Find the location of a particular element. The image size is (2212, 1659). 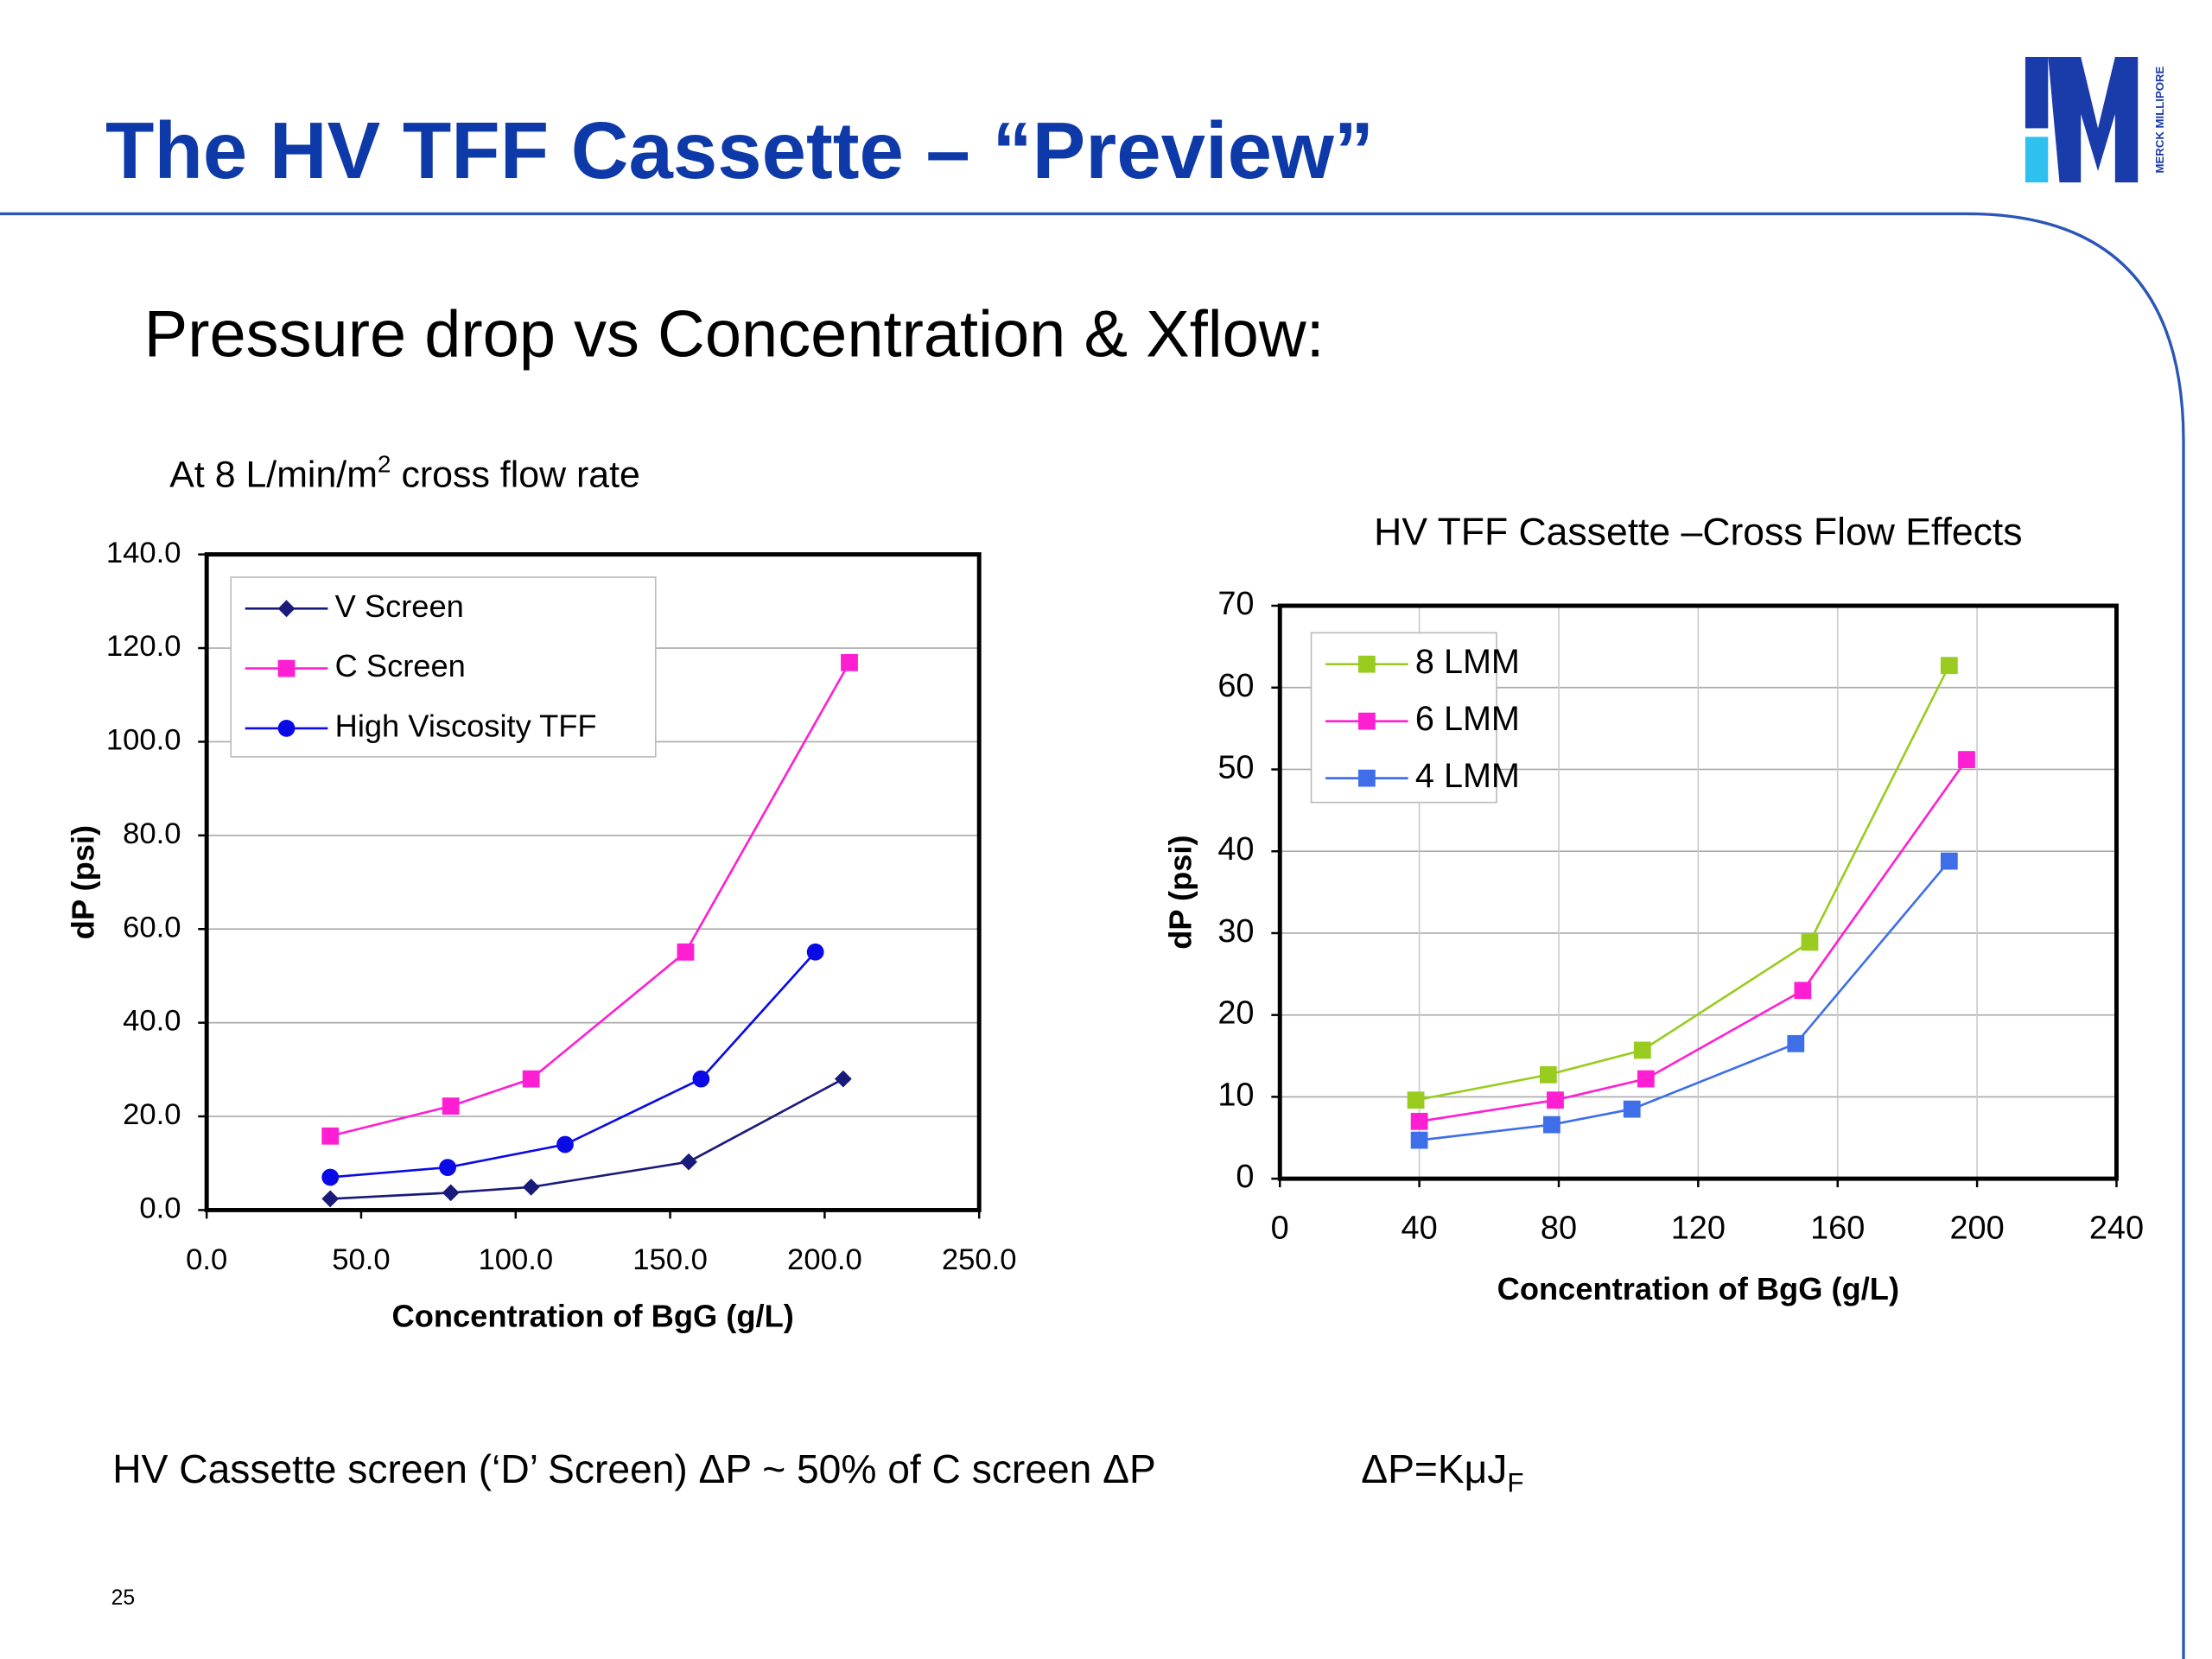

logo-m is located at coordinates (2093, 119).